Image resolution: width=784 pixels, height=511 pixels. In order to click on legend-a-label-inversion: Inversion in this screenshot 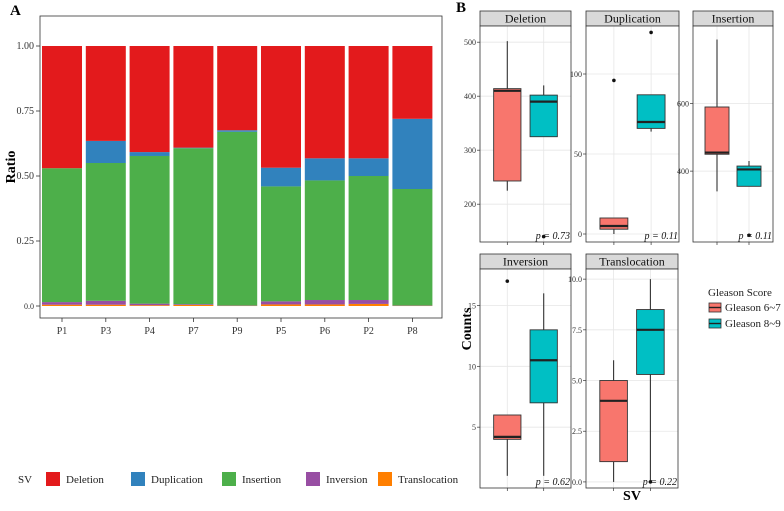, I will do `click(347, 480)`.